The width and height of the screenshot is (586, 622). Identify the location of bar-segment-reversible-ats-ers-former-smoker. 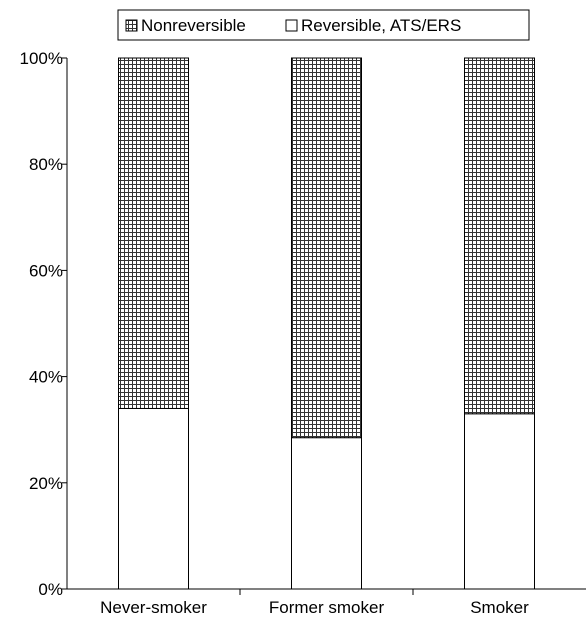
(326, 513).